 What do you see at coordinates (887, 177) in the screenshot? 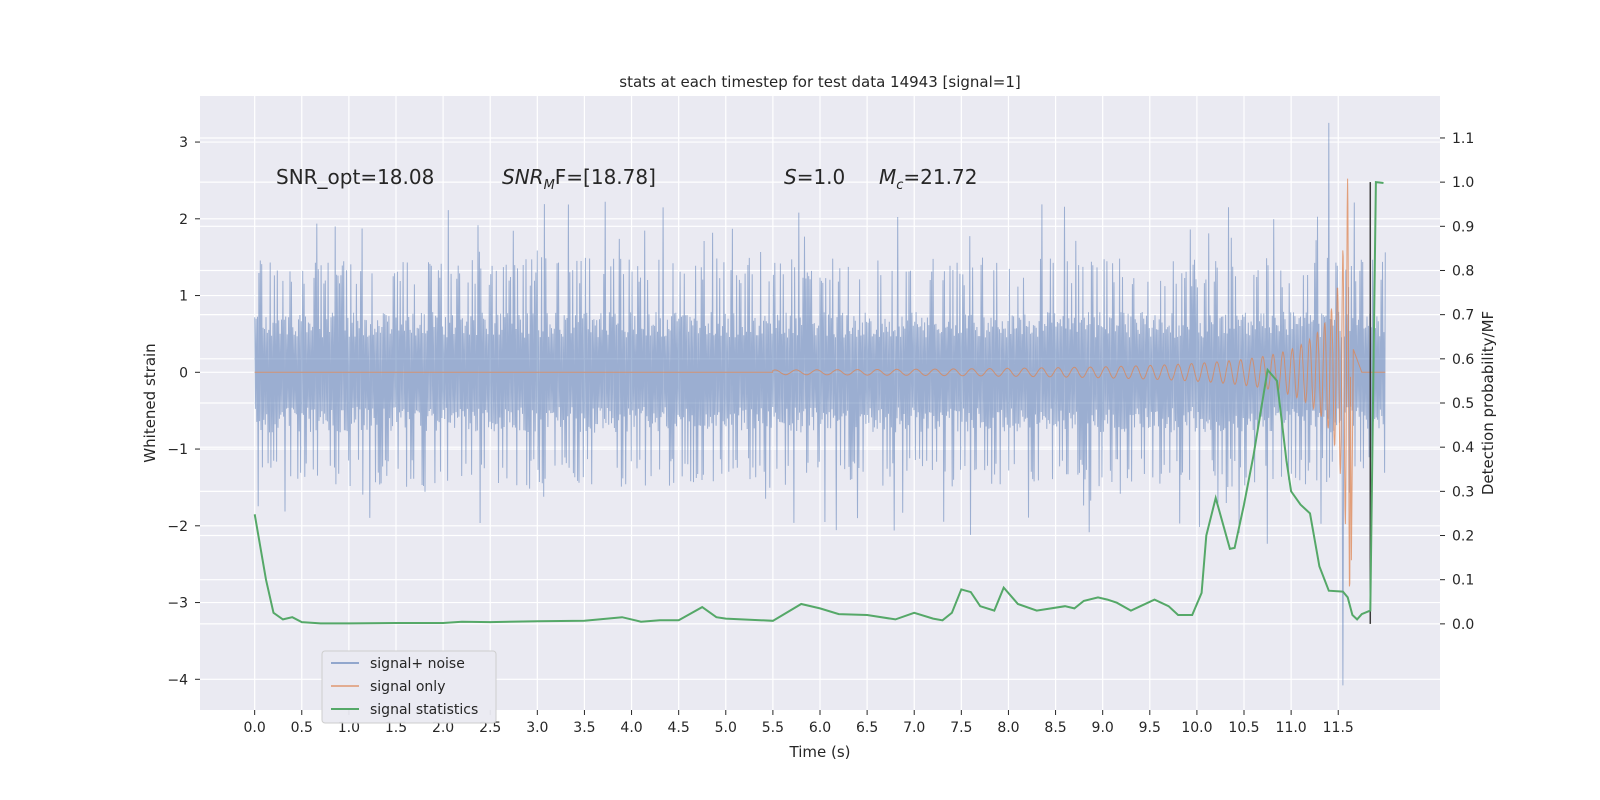
I see `mc-label: M` at bounding box center [887, 177].